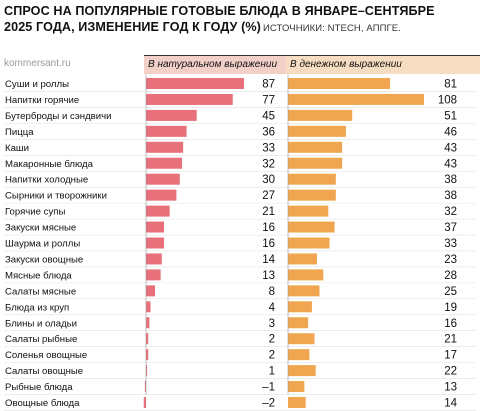 This screenshot has height=411, width=480. What do you see at coordinates (40, 228) in the screenshot?
I see `category-label: Закуски мясные` at bounding box center [40, 228].